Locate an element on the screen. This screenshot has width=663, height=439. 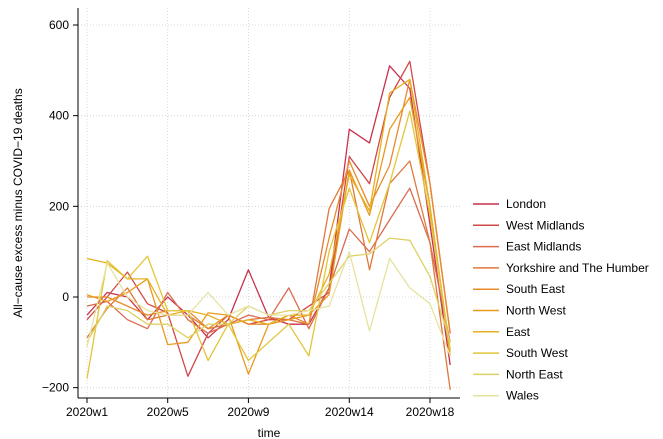
legend-label-south-east: South East is located at coordinates (535, 289).